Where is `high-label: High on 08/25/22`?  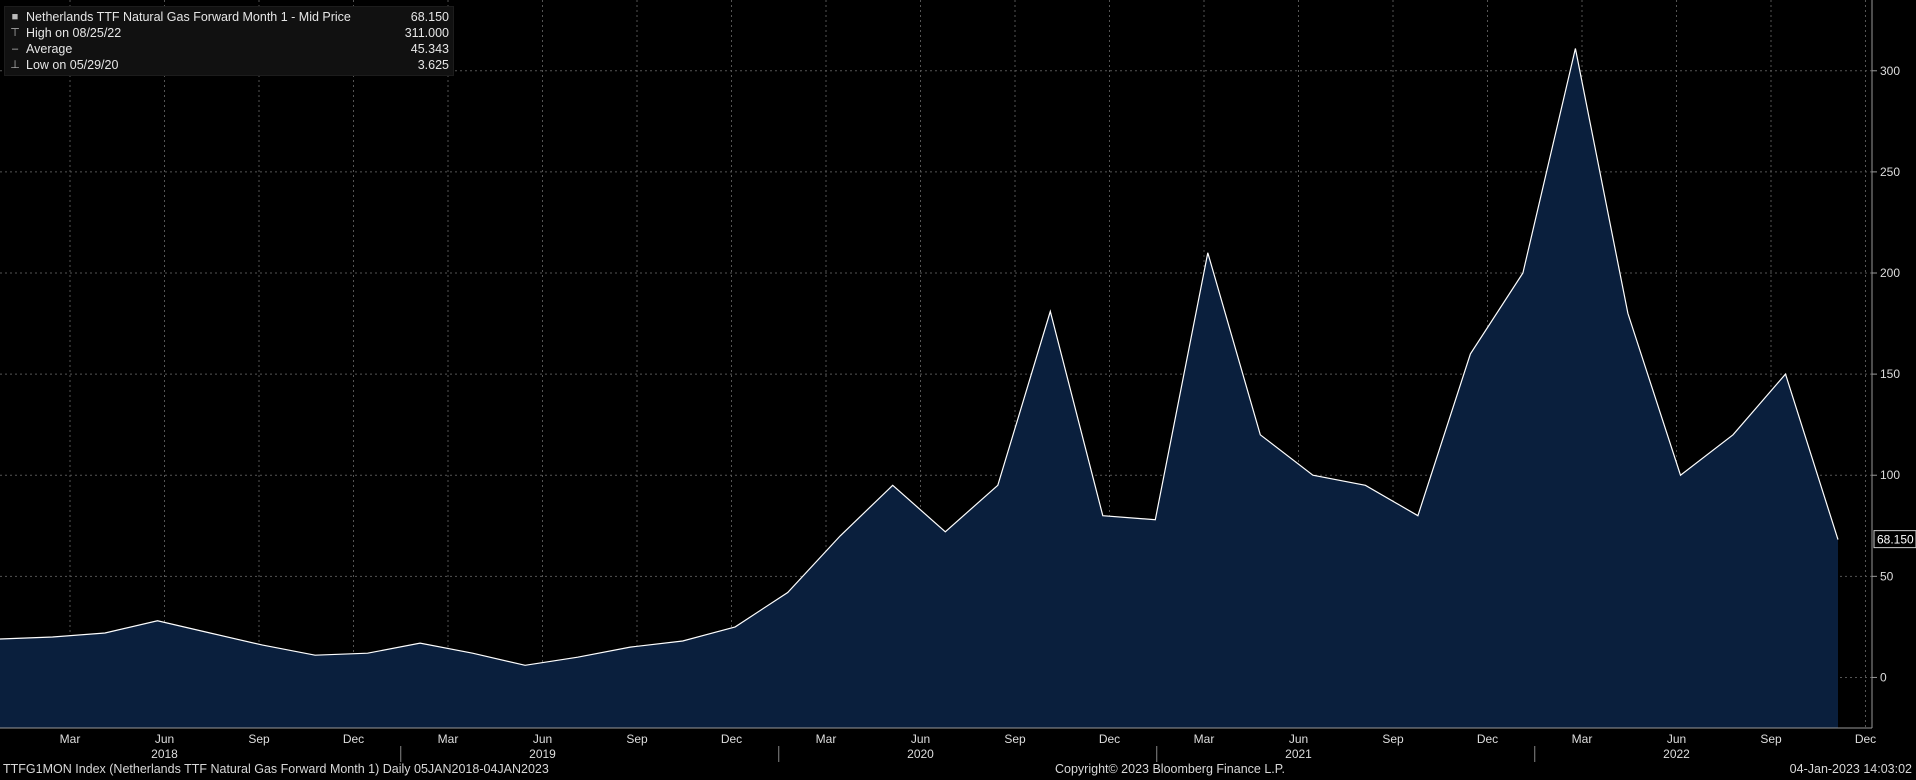
high-label: High on 08/25/22 is located at coordinates (74, 33).